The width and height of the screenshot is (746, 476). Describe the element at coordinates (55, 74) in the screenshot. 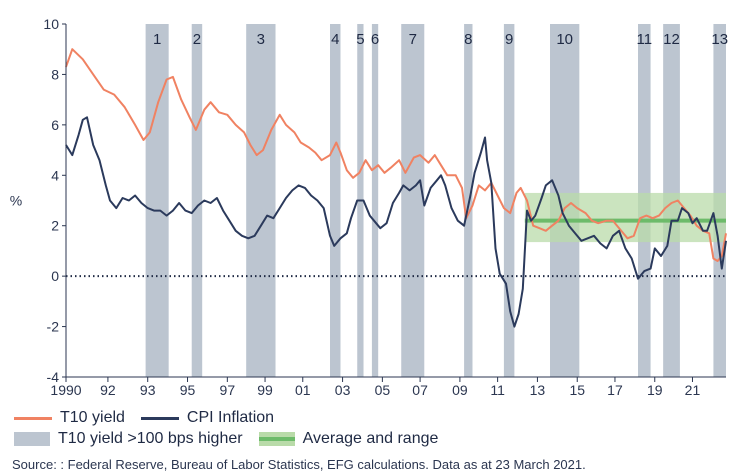

I see `y-tick-label: 8` at that location.